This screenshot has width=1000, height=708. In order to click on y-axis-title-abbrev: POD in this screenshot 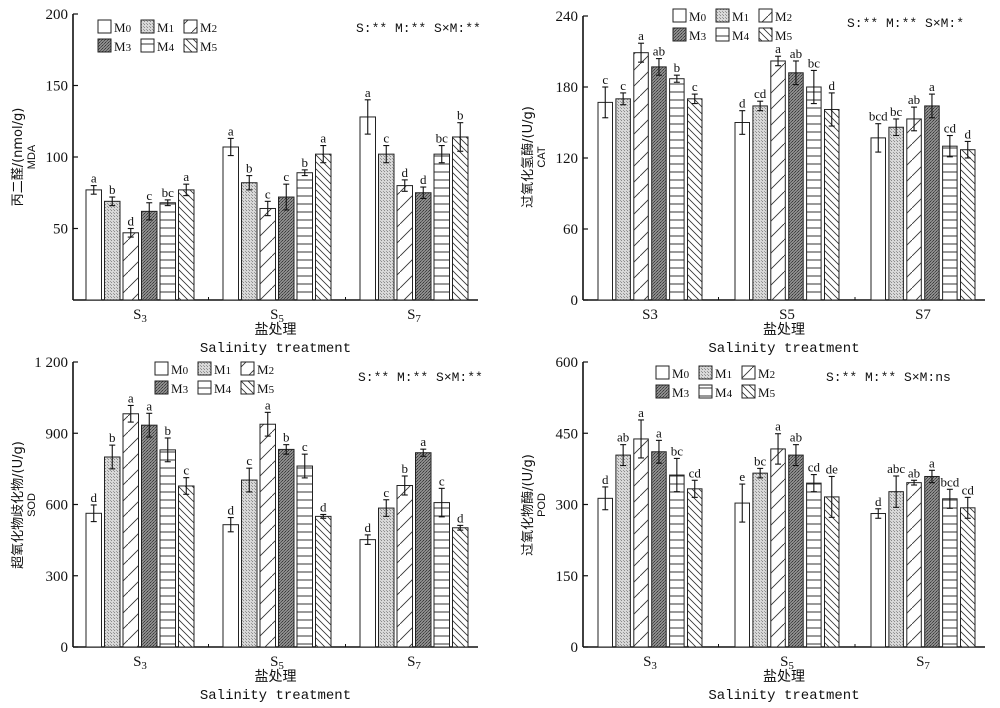, I will do `click(542, 505)`.